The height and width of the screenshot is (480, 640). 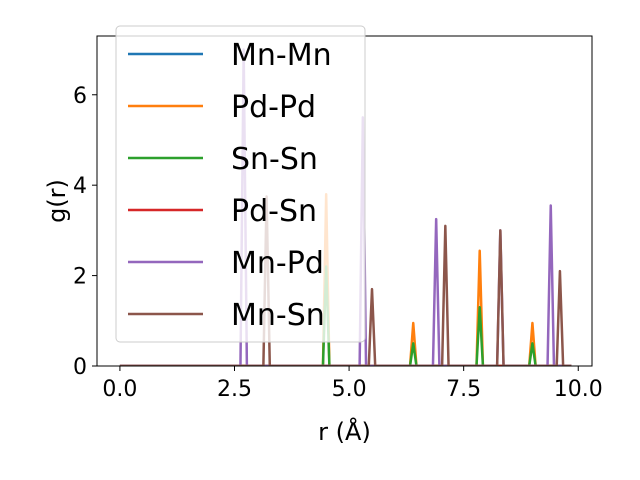 I want to click on x-tick-label: 10.0, so click(x=578, y=389).